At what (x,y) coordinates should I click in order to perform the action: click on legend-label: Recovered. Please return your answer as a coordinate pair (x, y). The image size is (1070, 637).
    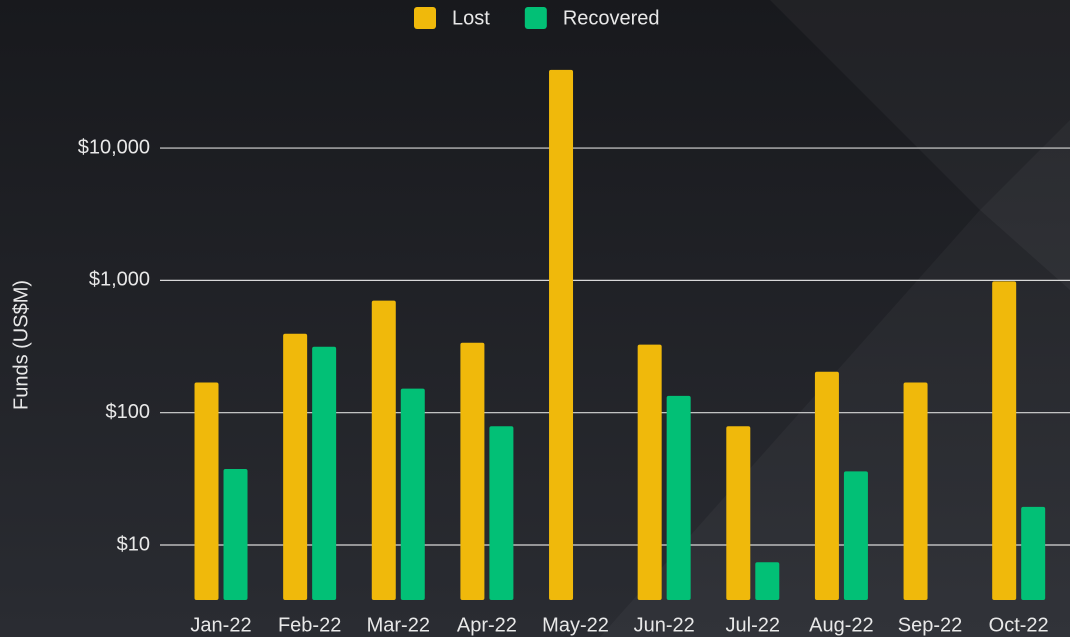
    Looking at the image, I should click on (611, 18).